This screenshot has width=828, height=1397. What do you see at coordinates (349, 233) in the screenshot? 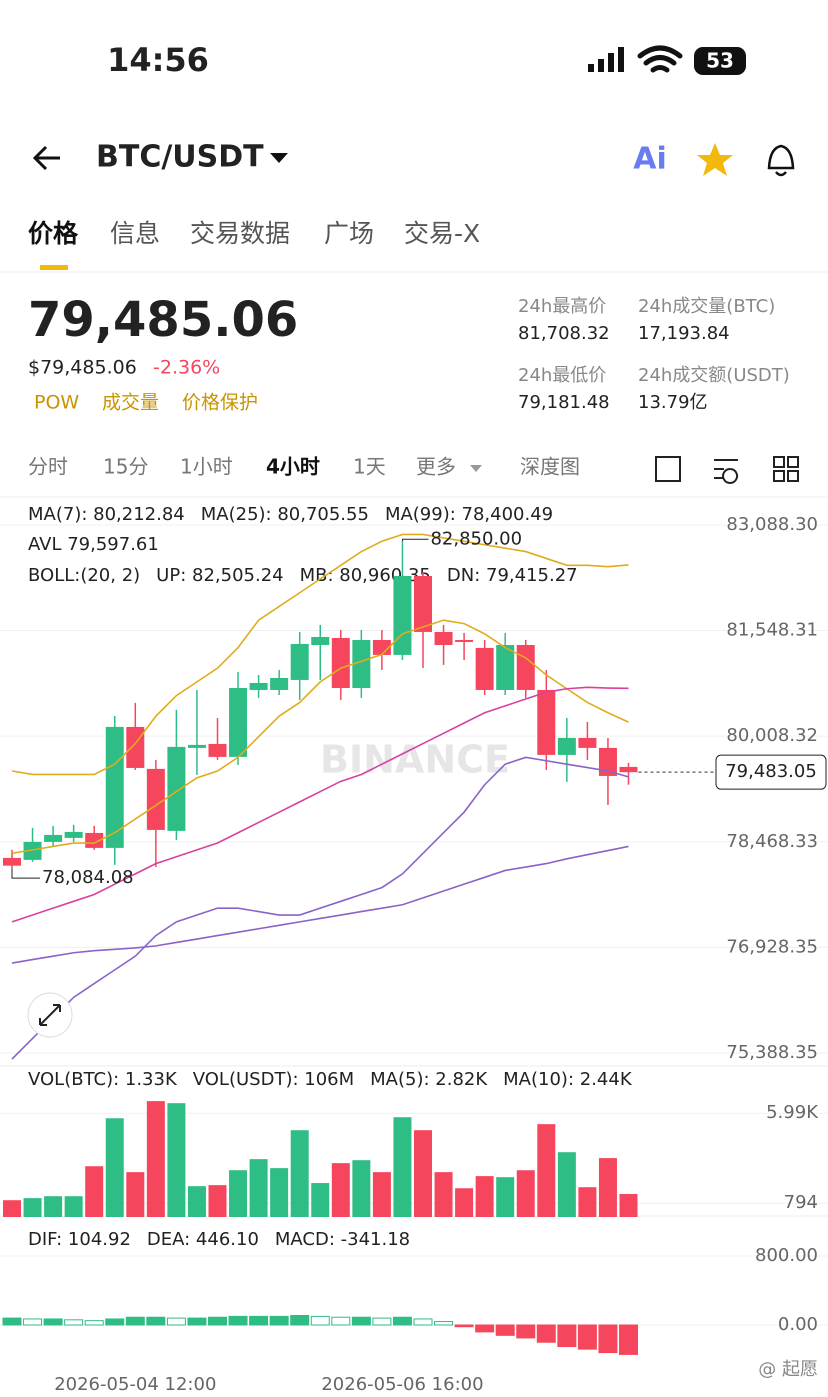
I see `tab: 广场` at bounding box center [349, 233].